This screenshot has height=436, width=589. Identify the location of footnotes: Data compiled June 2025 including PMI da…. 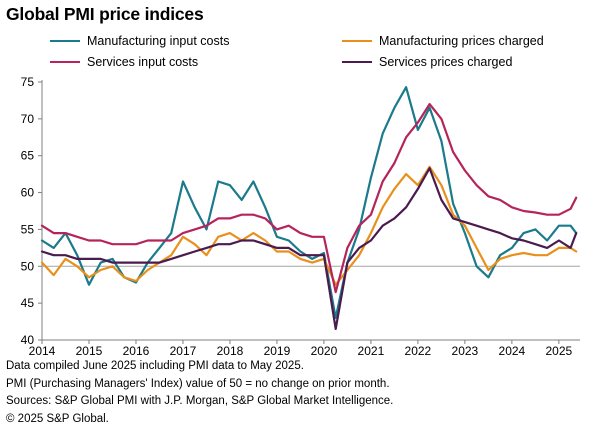
(199, 393).